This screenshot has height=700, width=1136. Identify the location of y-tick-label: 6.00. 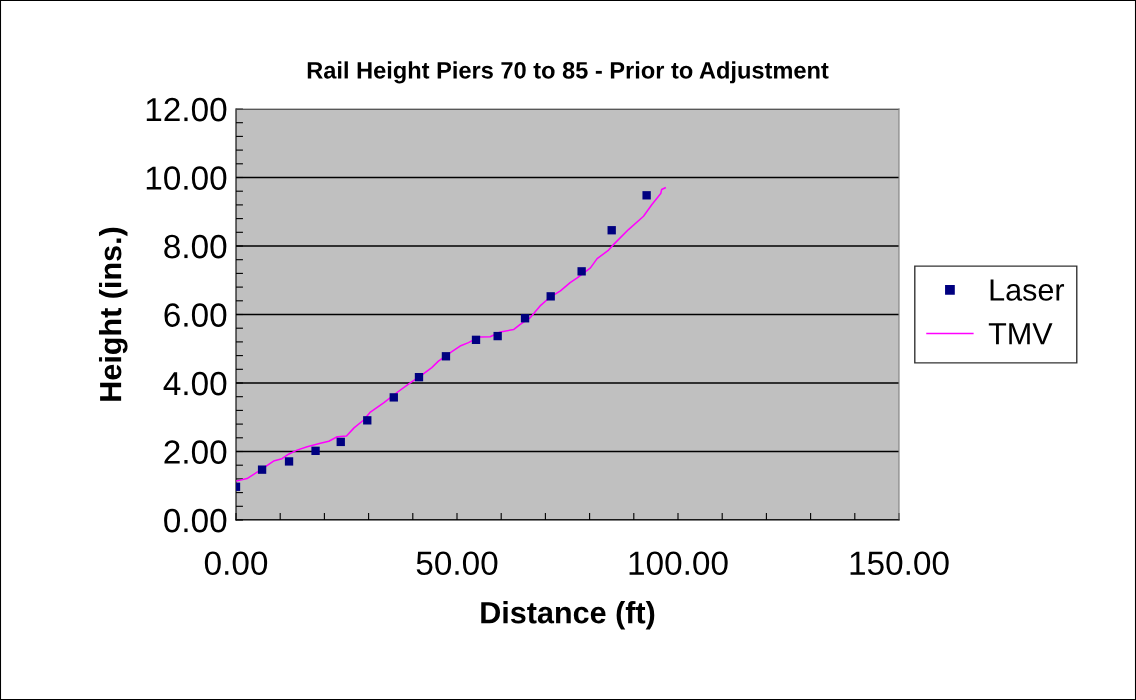
(195, 315).